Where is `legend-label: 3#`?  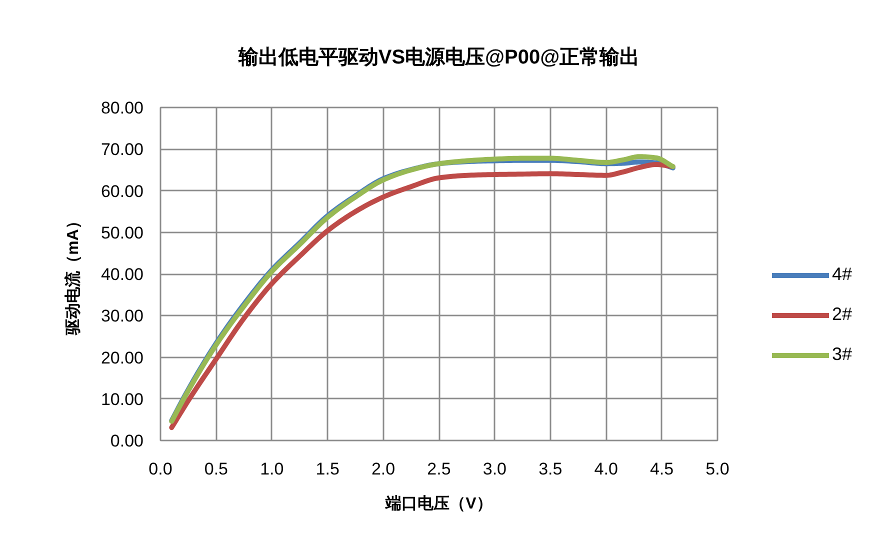
legend-label: 3# is located at coordinates (842, 354).